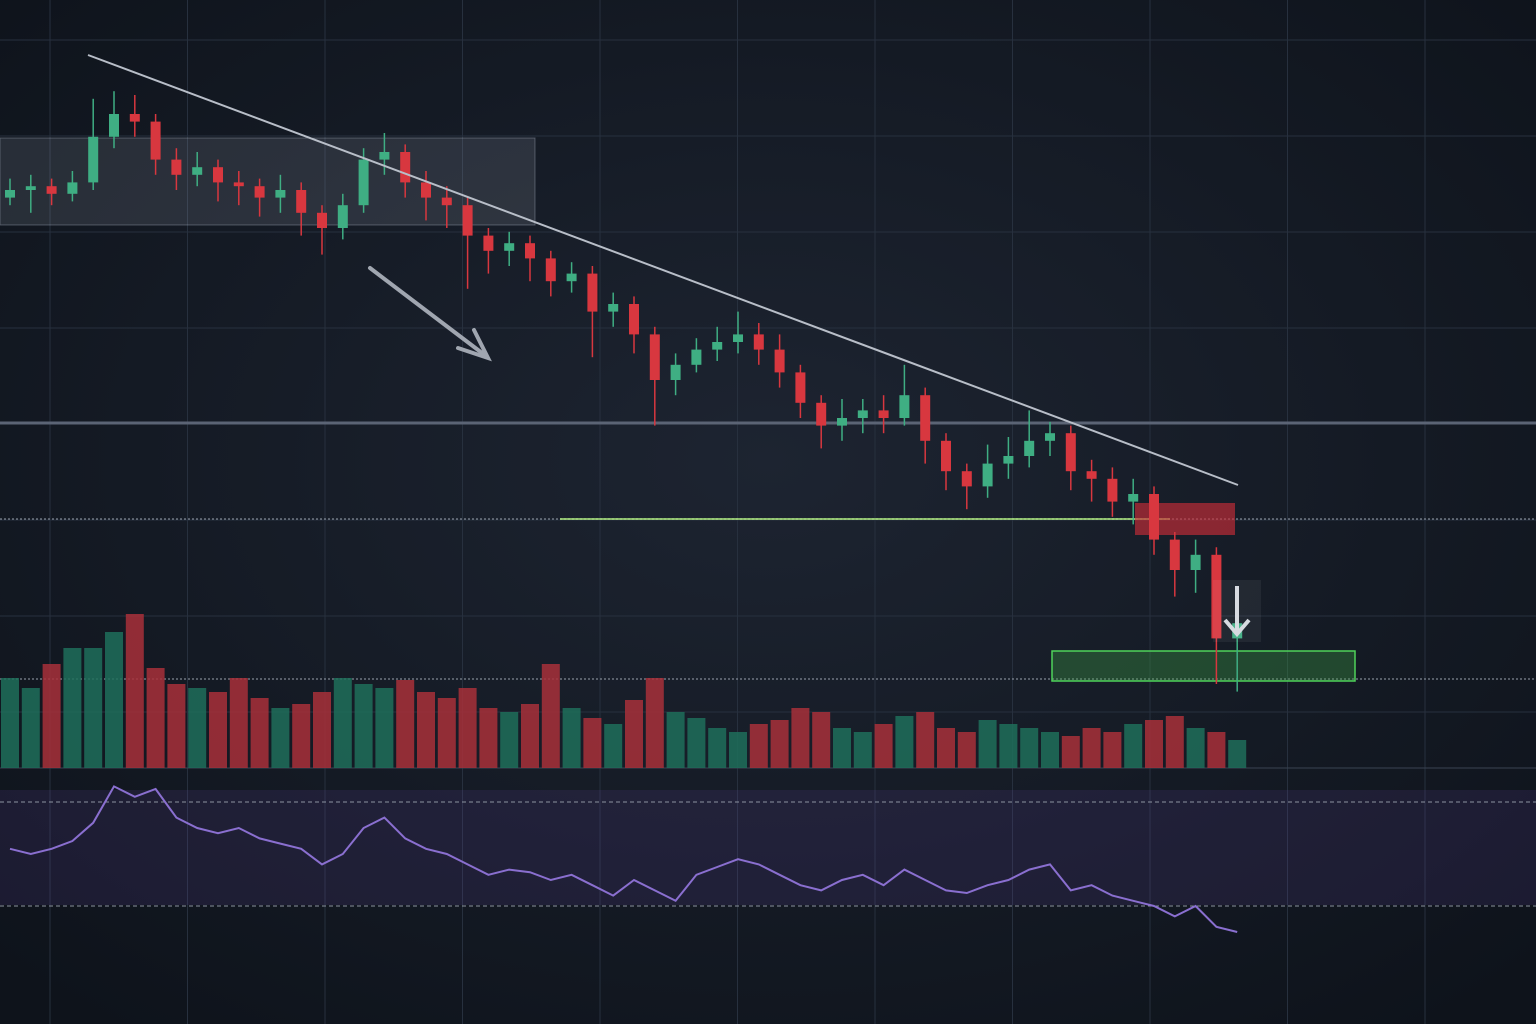  I want to click on trend-arrow, so click(430, 314).